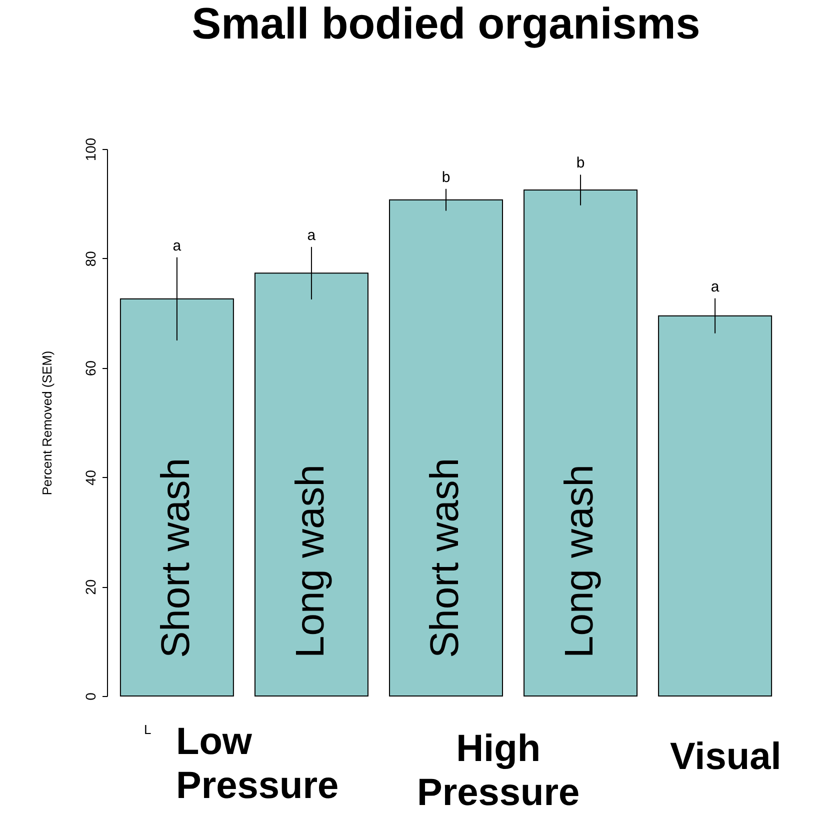  Describe the element at coordinates (148, 729) in the screenshot. I see `text: L` at that location.